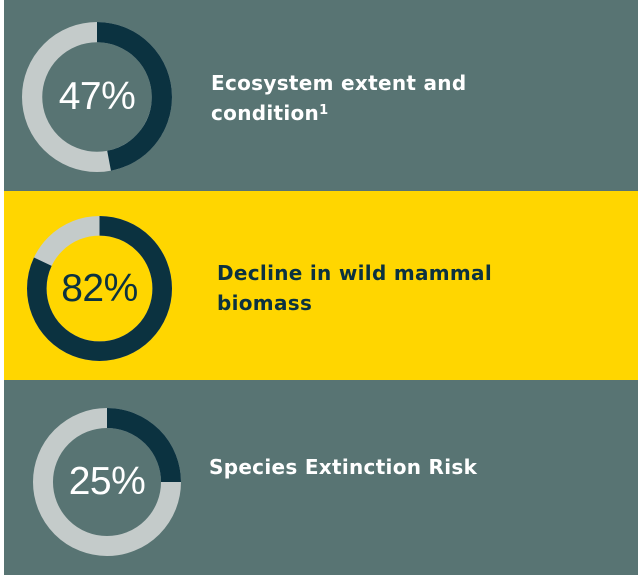 The width and height of the screenshot is (642, 578). I want to click on stat-label: Ecosystem extent and condition1, so click(376, 98).